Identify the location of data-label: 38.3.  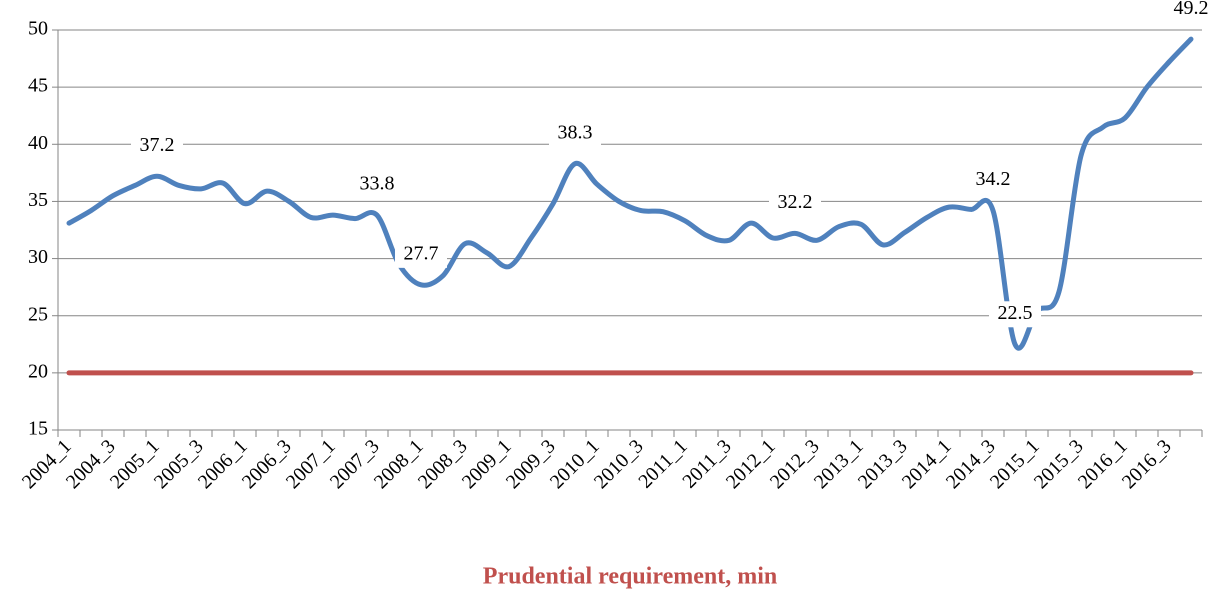
(575, 132).